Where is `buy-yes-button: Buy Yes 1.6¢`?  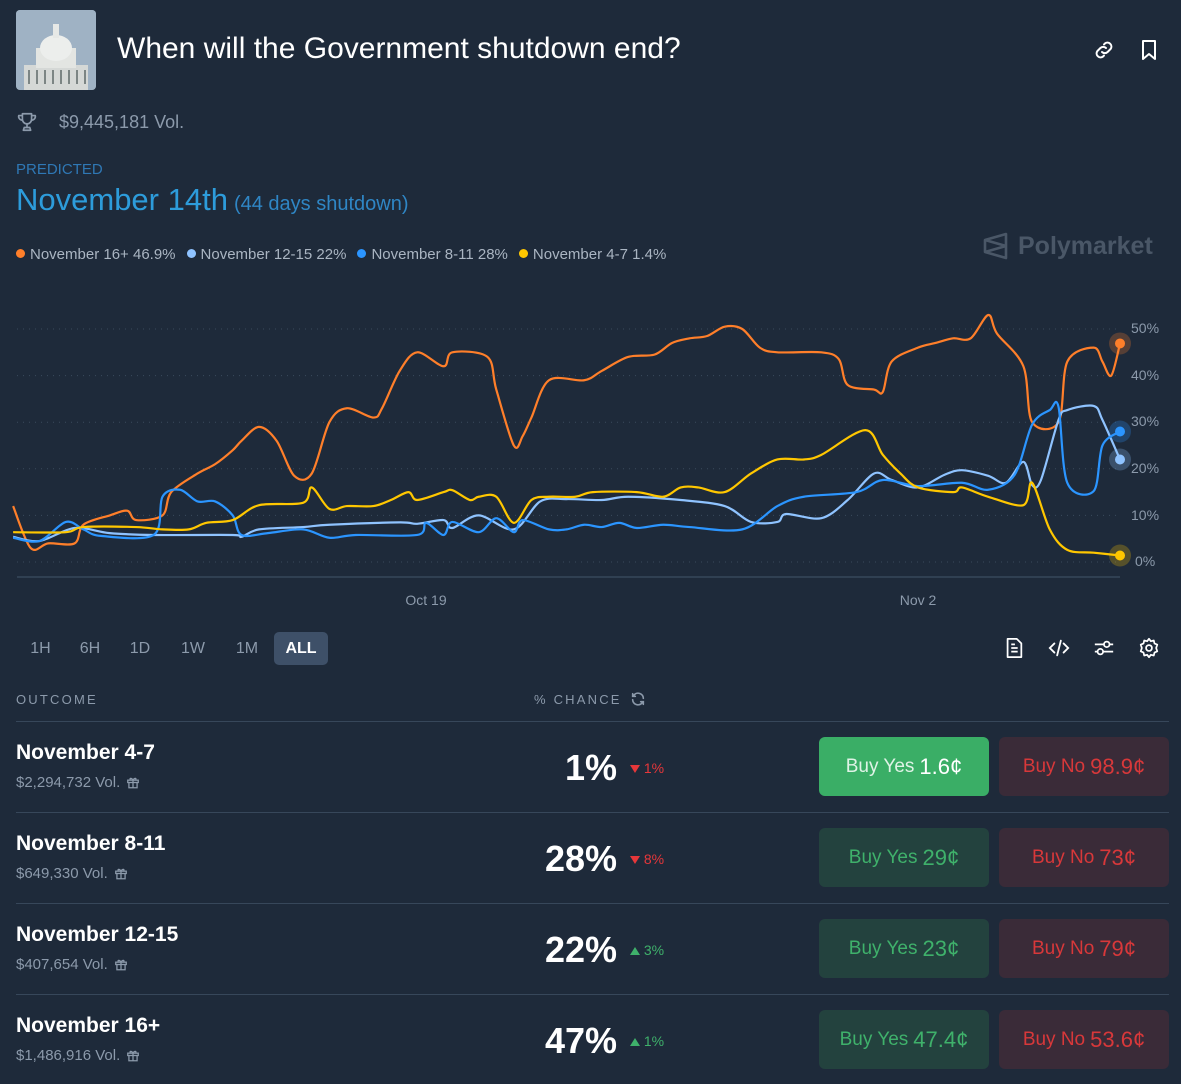 buy-yes-button: Buy Yes 1.6¢ is located at coordinates (904, 766).